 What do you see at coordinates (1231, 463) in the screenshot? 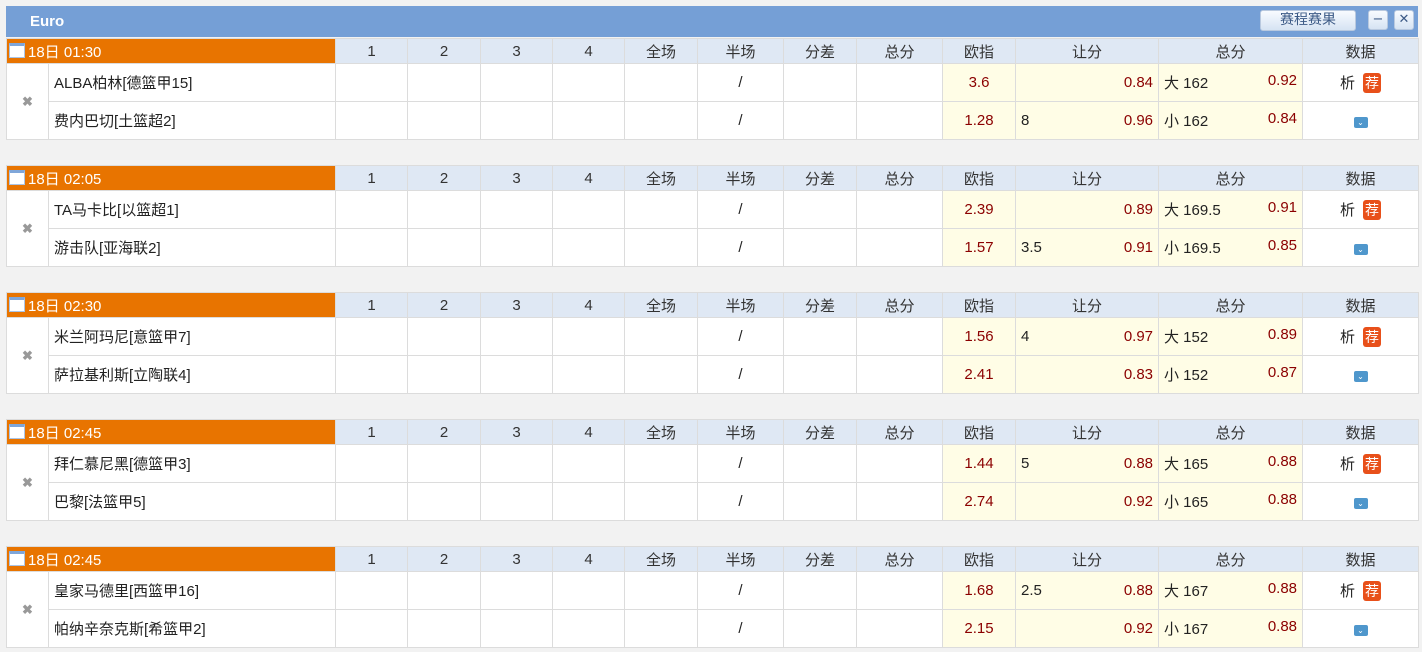
I see `total-points-cell: 大 165 0.88` at bounding box center [1231, 463].